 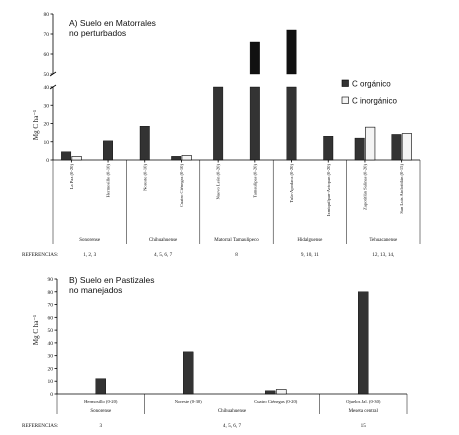 What do you see at coordinates (112, 23) in the screenshot?
I see `chart-a-title: A) Suelo en Matorrales` at bounding box center [112, 23].